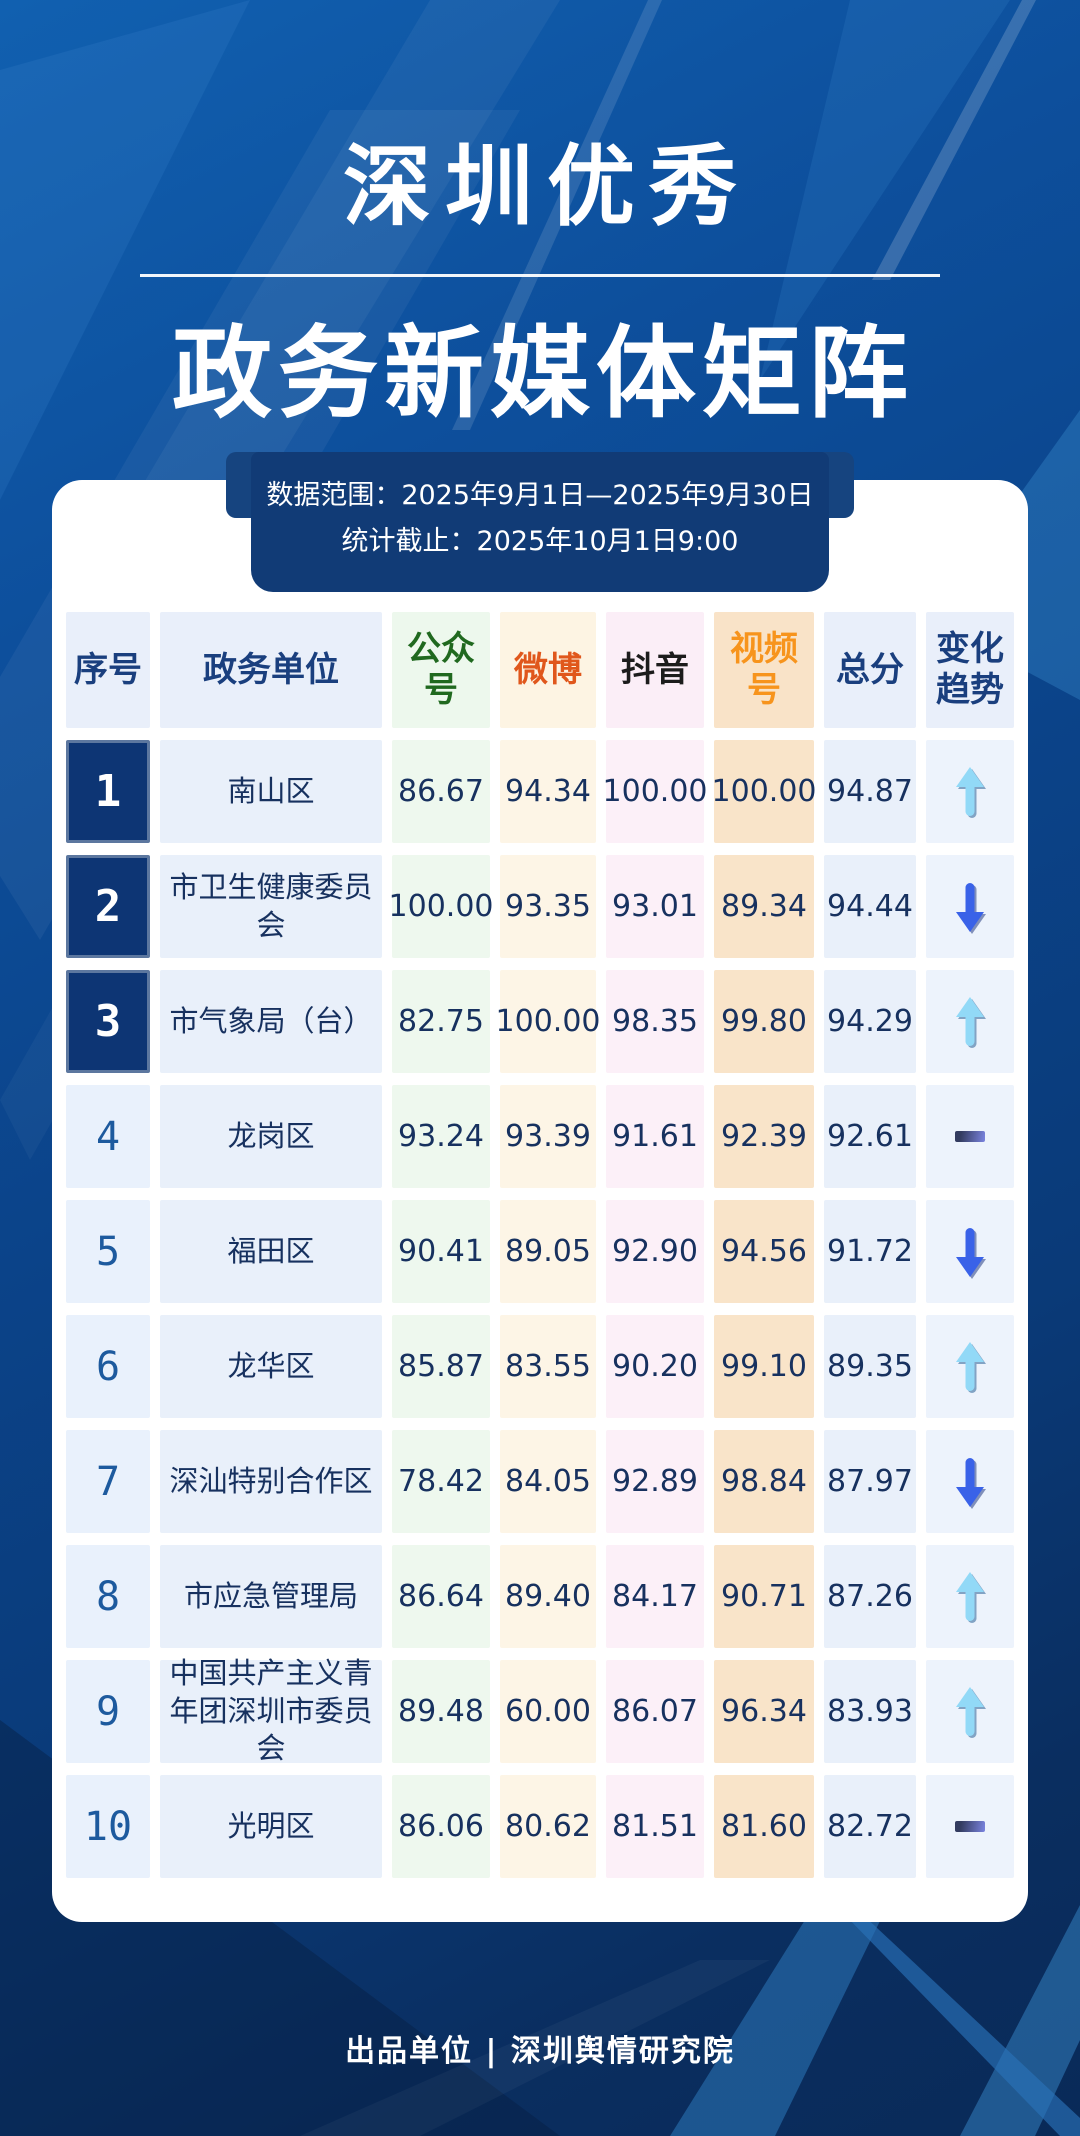 This screenshot has height=2136, width=1080. What do you see at coordinates (108, 1021) in the screenshot?
I see `rank-badge: 3` at bounding box center [108, 1021].